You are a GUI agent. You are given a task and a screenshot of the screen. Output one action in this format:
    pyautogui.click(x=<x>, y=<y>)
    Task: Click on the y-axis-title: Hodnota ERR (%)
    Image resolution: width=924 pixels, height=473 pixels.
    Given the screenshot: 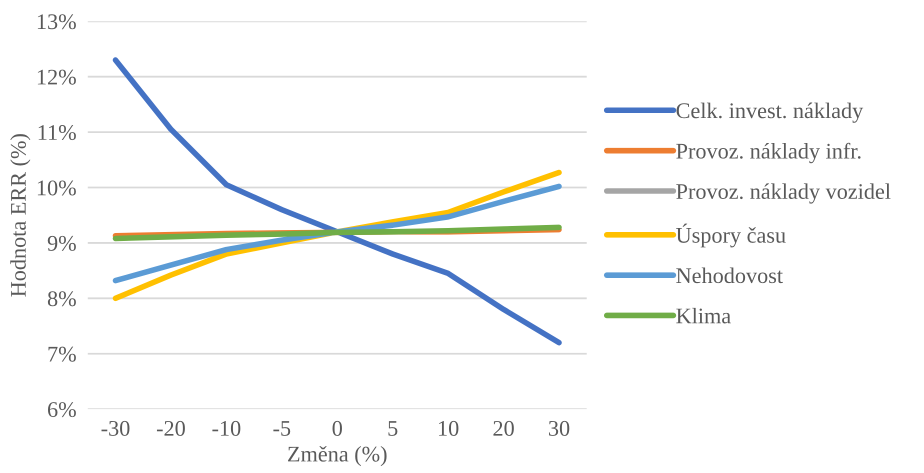 What is the action you would take?
    pyautogui.click(x=20, y=215)
    